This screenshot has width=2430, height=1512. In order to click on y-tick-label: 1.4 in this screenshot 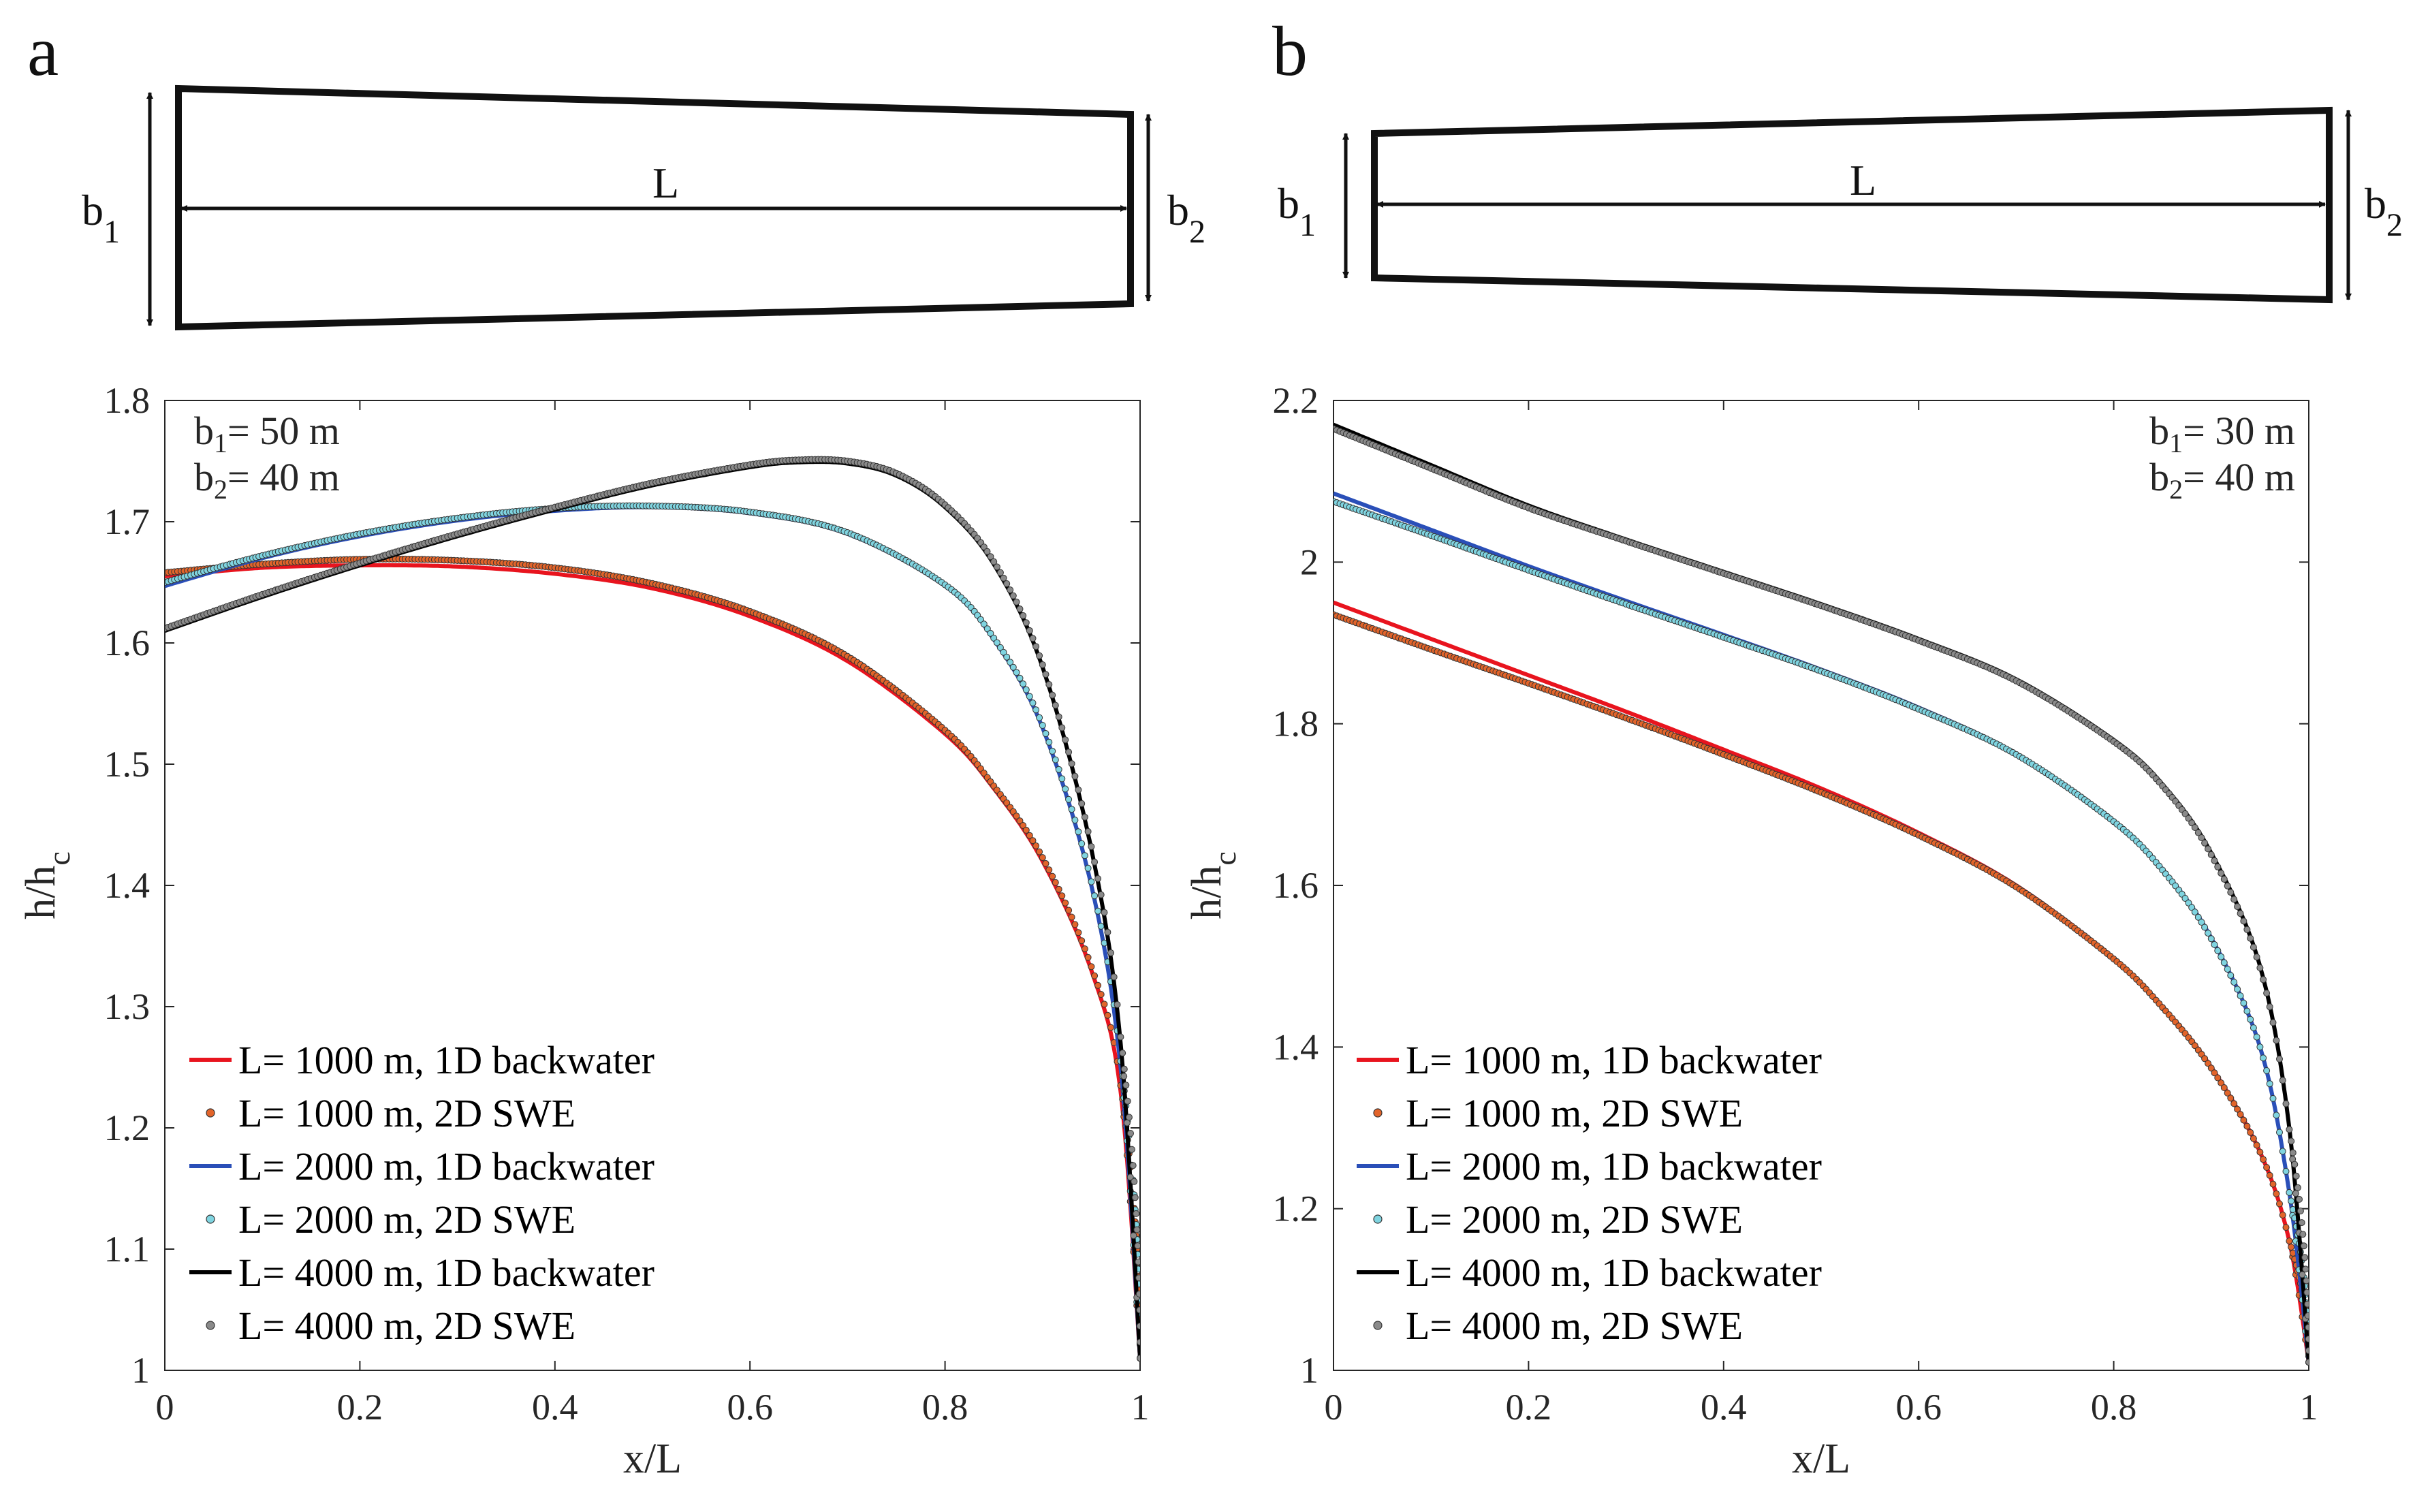, I will do `click(128, 885)`.